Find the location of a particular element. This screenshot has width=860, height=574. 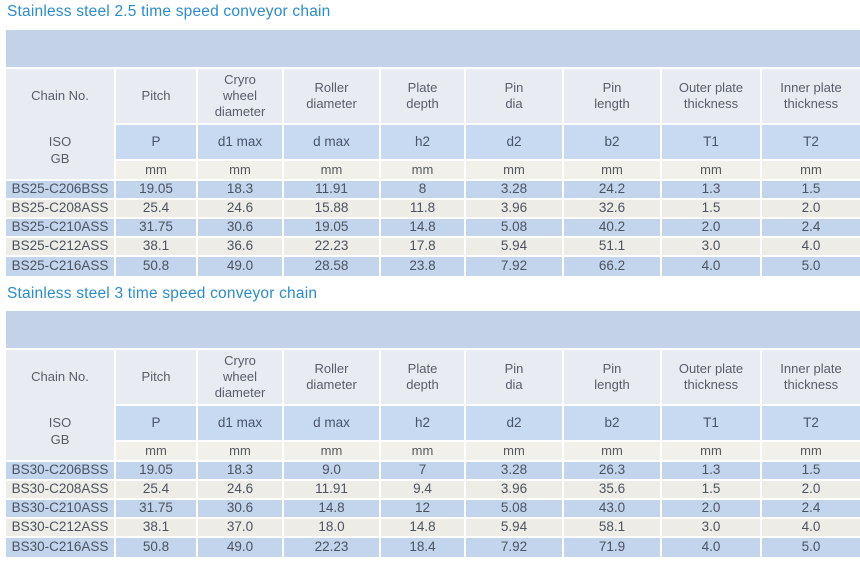

col-header-cell: Inner plate thickness is located at coordinates (811, 378).